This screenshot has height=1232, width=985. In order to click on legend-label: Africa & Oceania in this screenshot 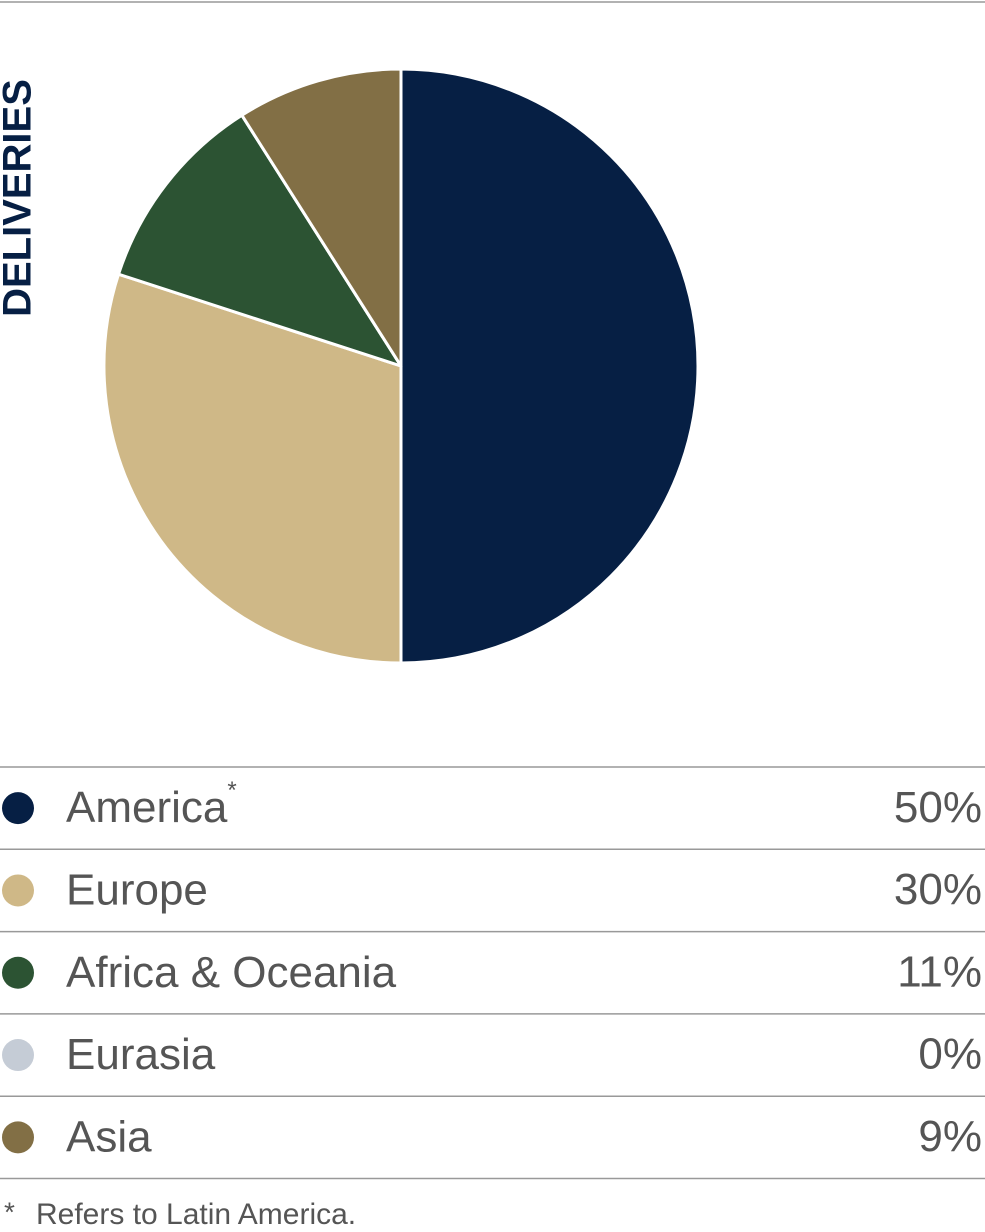, I will do `click(231, 971)`.